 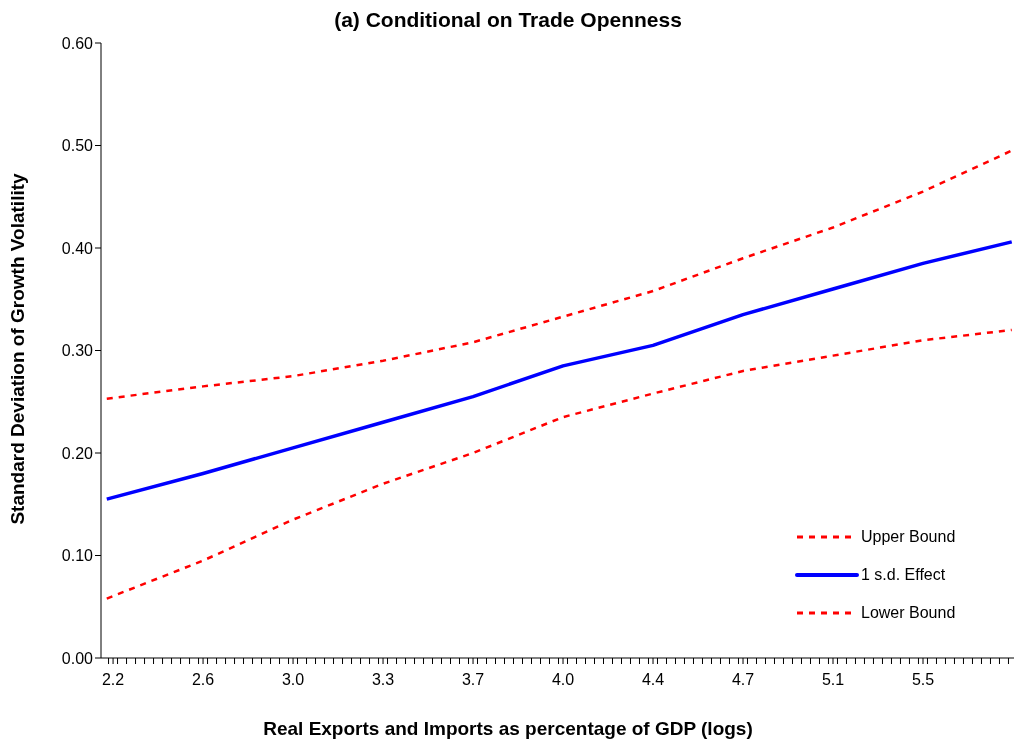 What do you see at coordinates (77, 248) in the screenshot?
I see `y-tick-label: 0.40` at bounding box center [77, 248].